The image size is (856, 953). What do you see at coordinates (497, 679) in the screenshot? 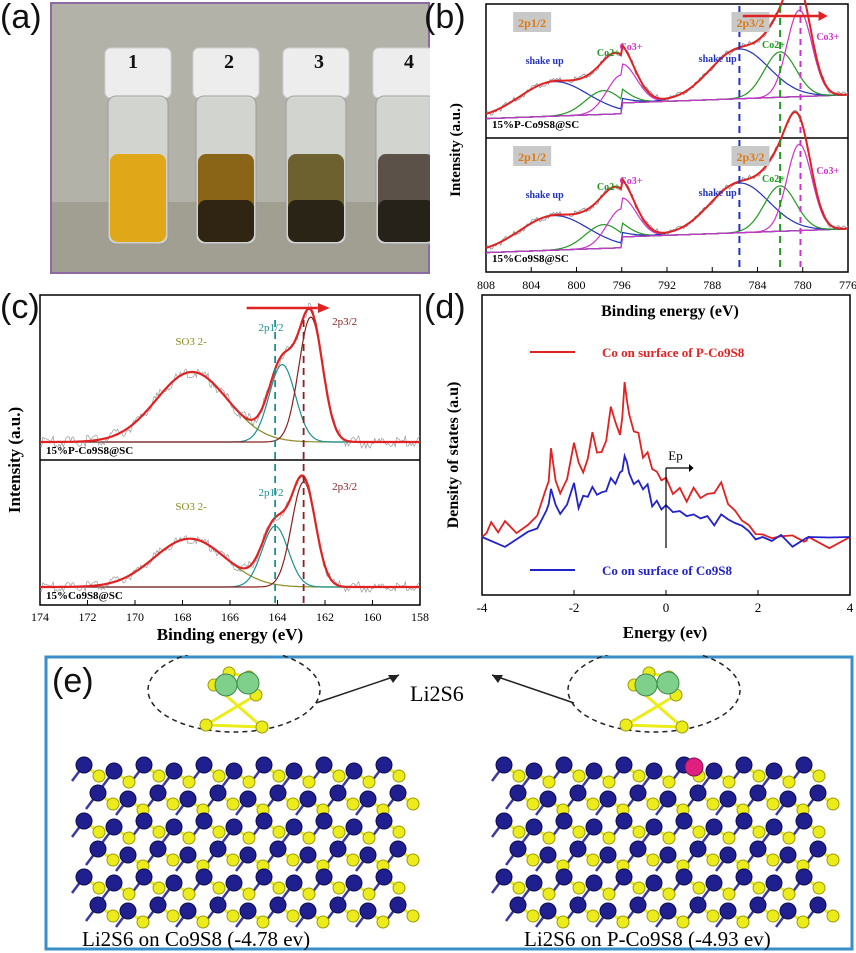
I see `pointer-arrow-right-head` at bounding box center [497, 679].